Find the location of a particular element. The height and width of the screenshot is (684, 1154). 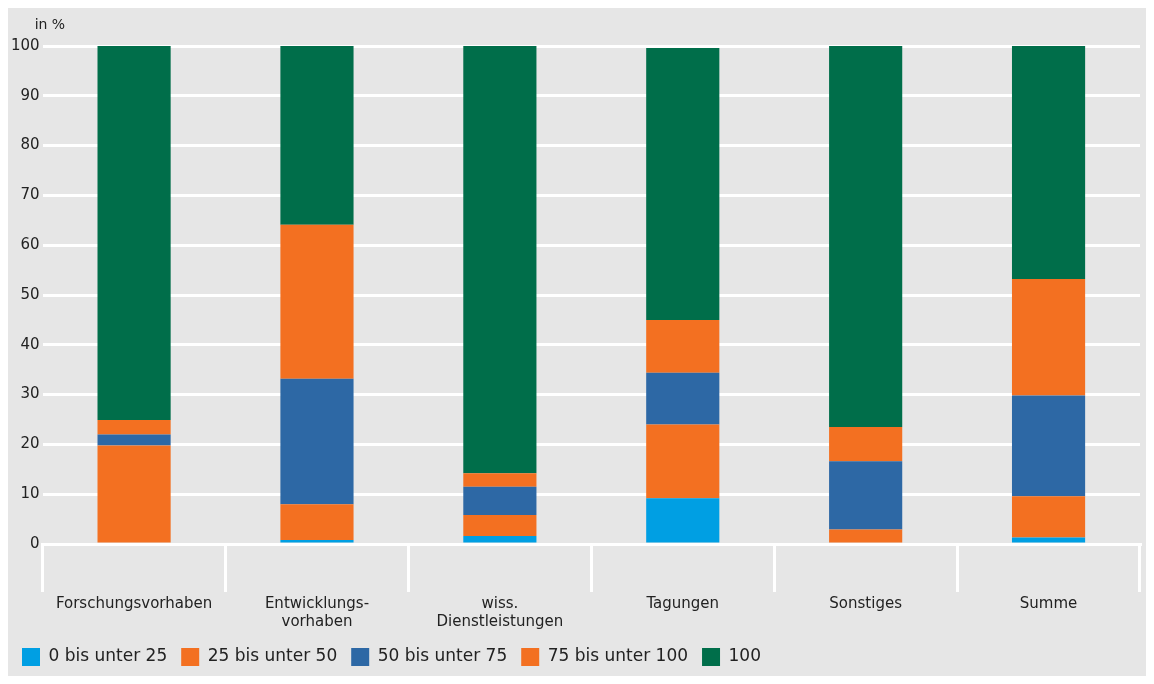

legend-label: 75 bis unter 100 is located at coordinates (618, 655).